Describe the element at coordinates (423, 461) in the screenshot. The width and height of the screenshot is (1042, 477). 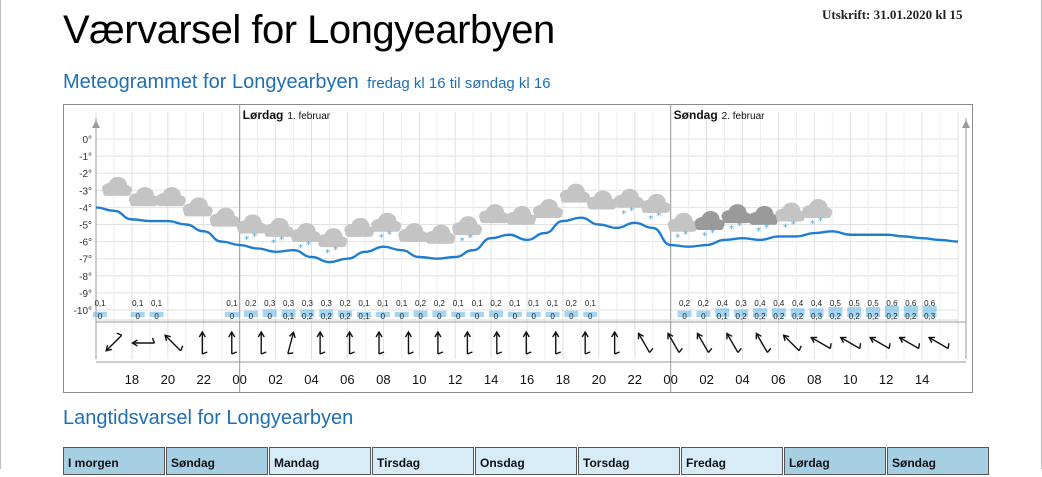
I see `longterm-day-cell: Tirsdag` at that location.